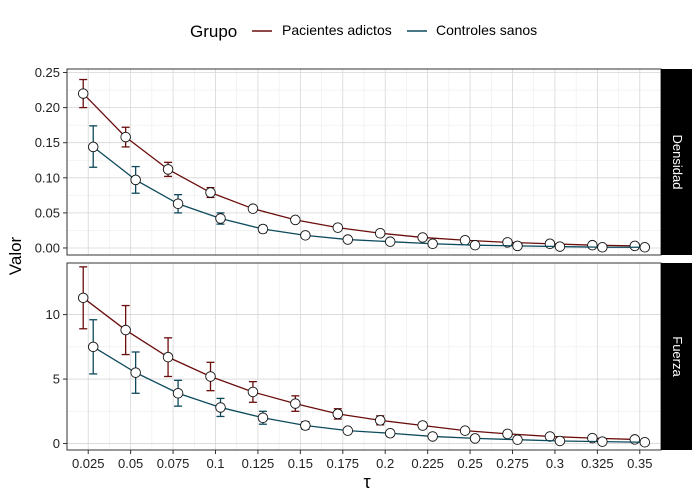  What do you see at coordinates (173, 463) in the screenshot?
I see `x-tick-label: 0.075` at bounding box center [173, 463].